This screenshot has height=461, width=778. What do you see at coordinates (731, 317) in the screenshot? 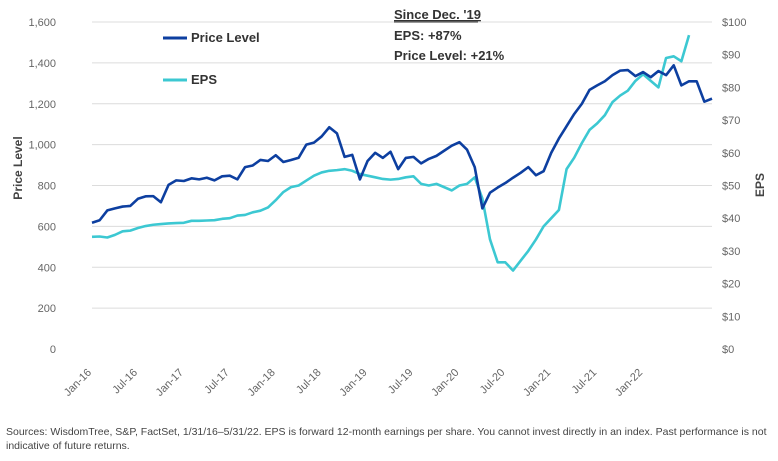
I see `right-tick-label: $10` at bounding box center [731, 317].